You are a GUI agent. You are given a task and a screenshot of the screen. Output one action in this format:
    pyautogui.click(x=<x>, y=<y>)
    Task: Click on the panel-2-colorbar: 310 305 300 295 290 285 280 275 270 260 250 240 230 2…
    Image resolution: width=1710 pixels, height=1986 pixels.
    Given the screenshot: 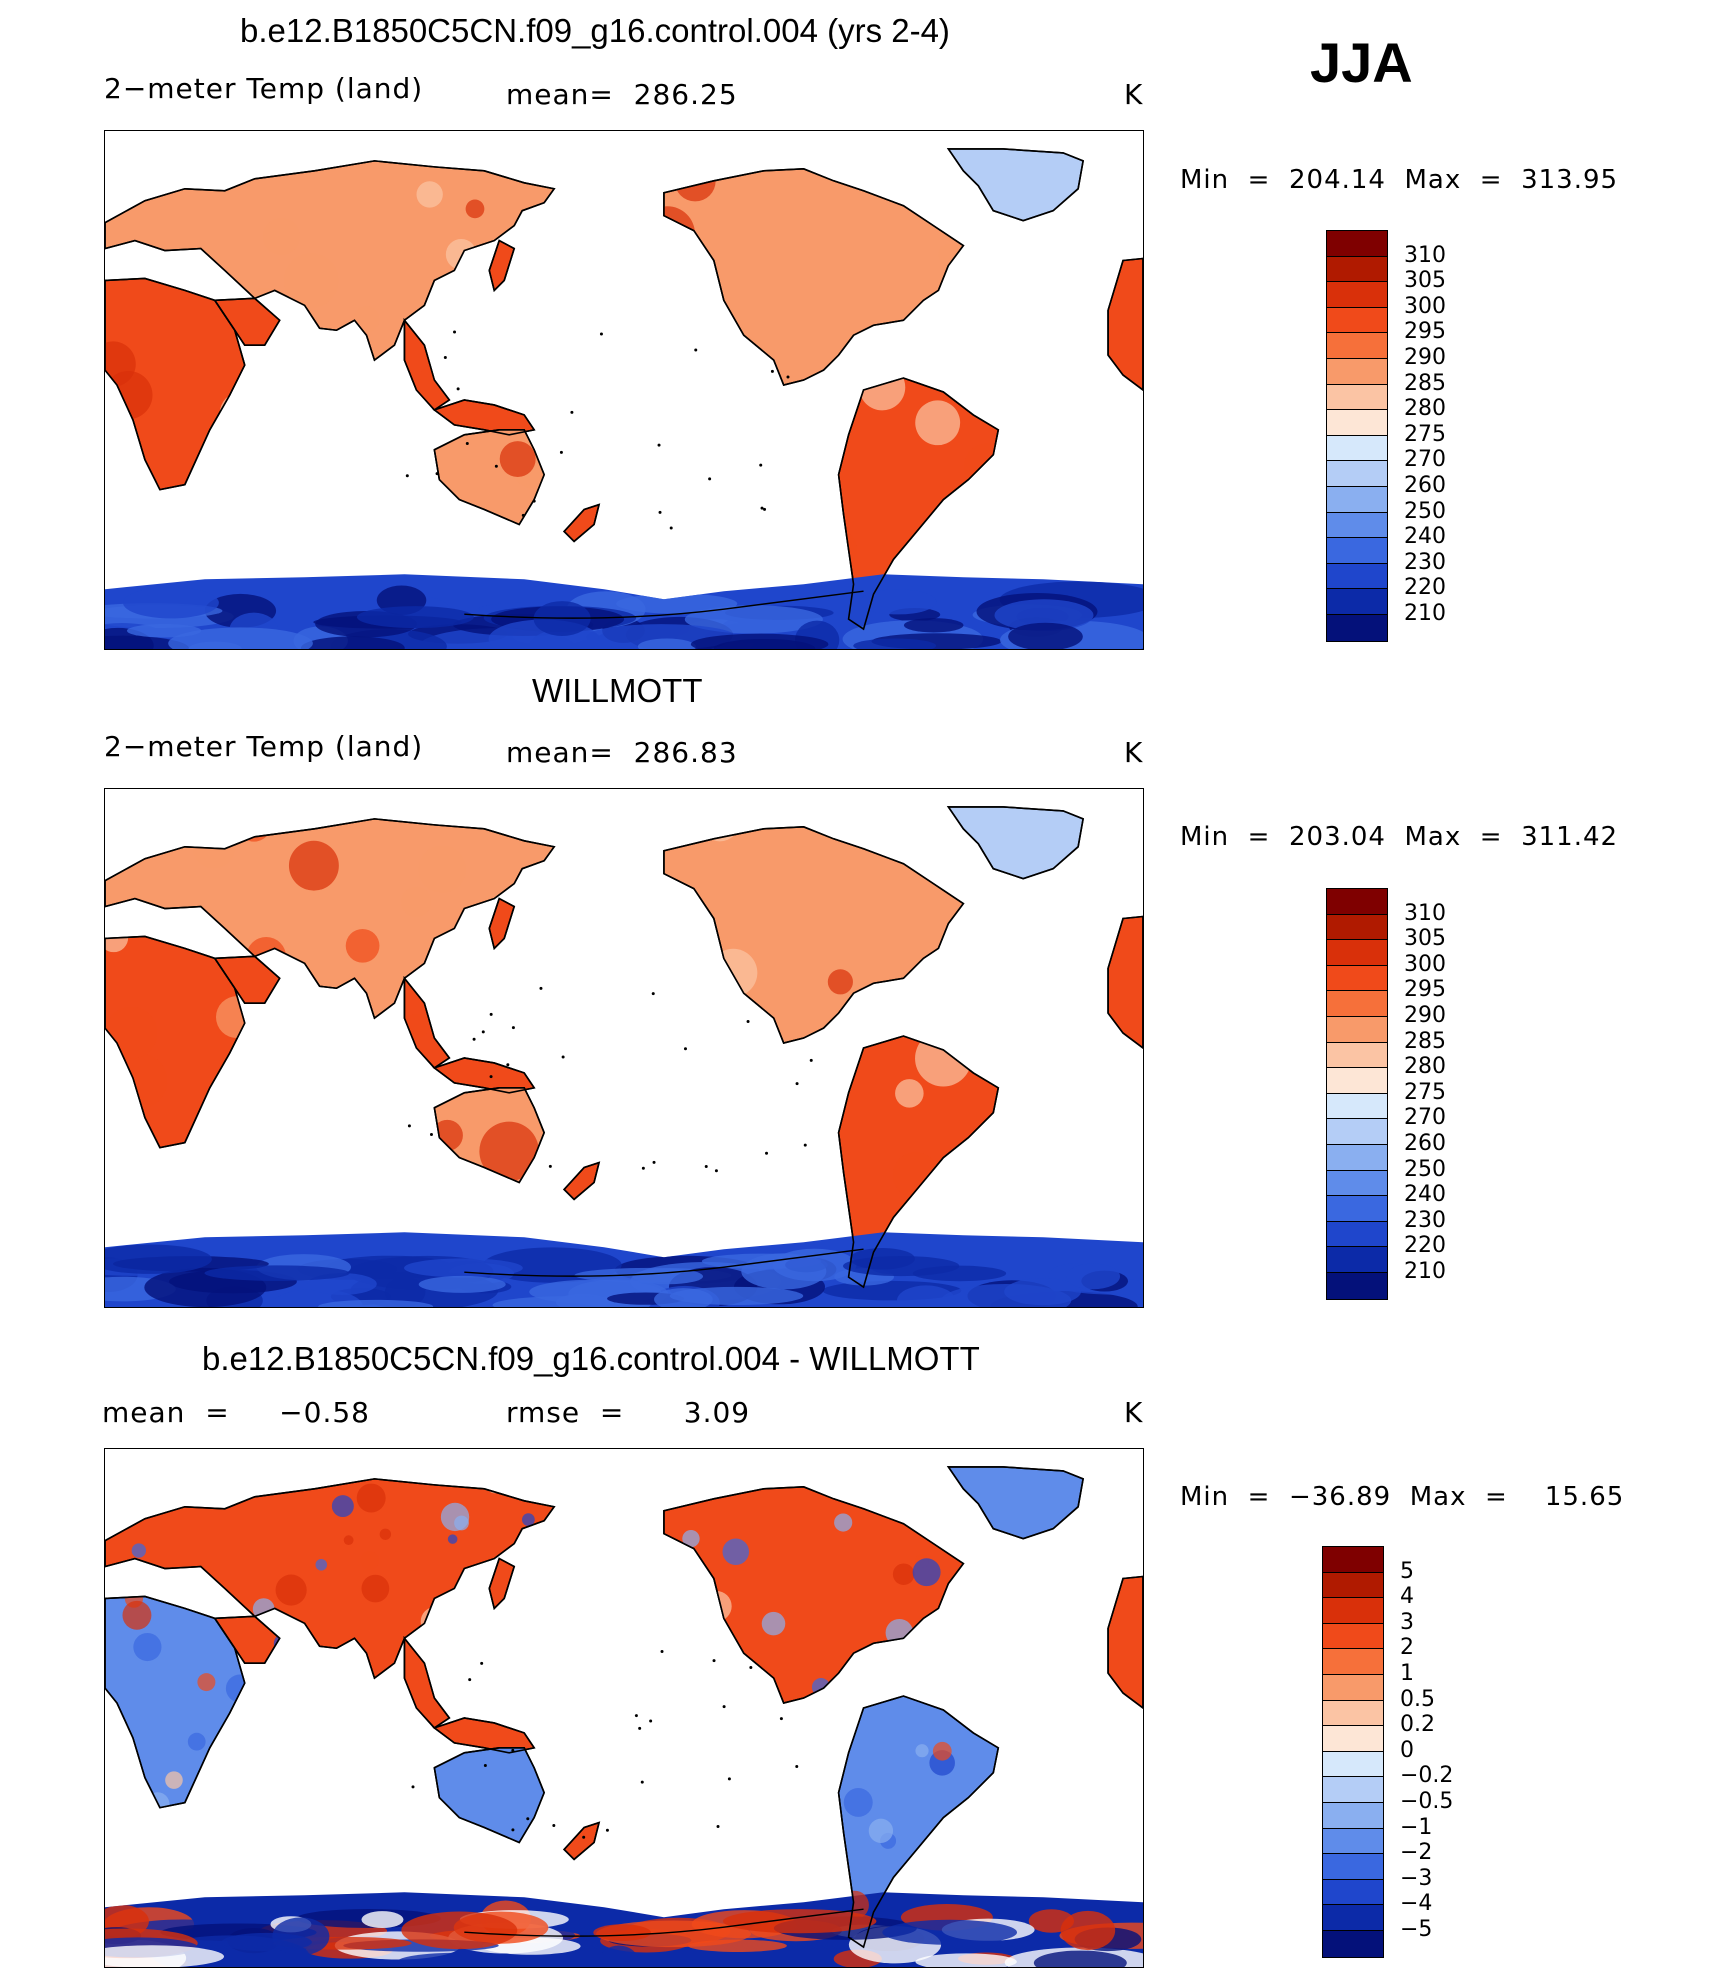 What is the action you would take?
    pyautogui.click(x=1416, y=1098)
    